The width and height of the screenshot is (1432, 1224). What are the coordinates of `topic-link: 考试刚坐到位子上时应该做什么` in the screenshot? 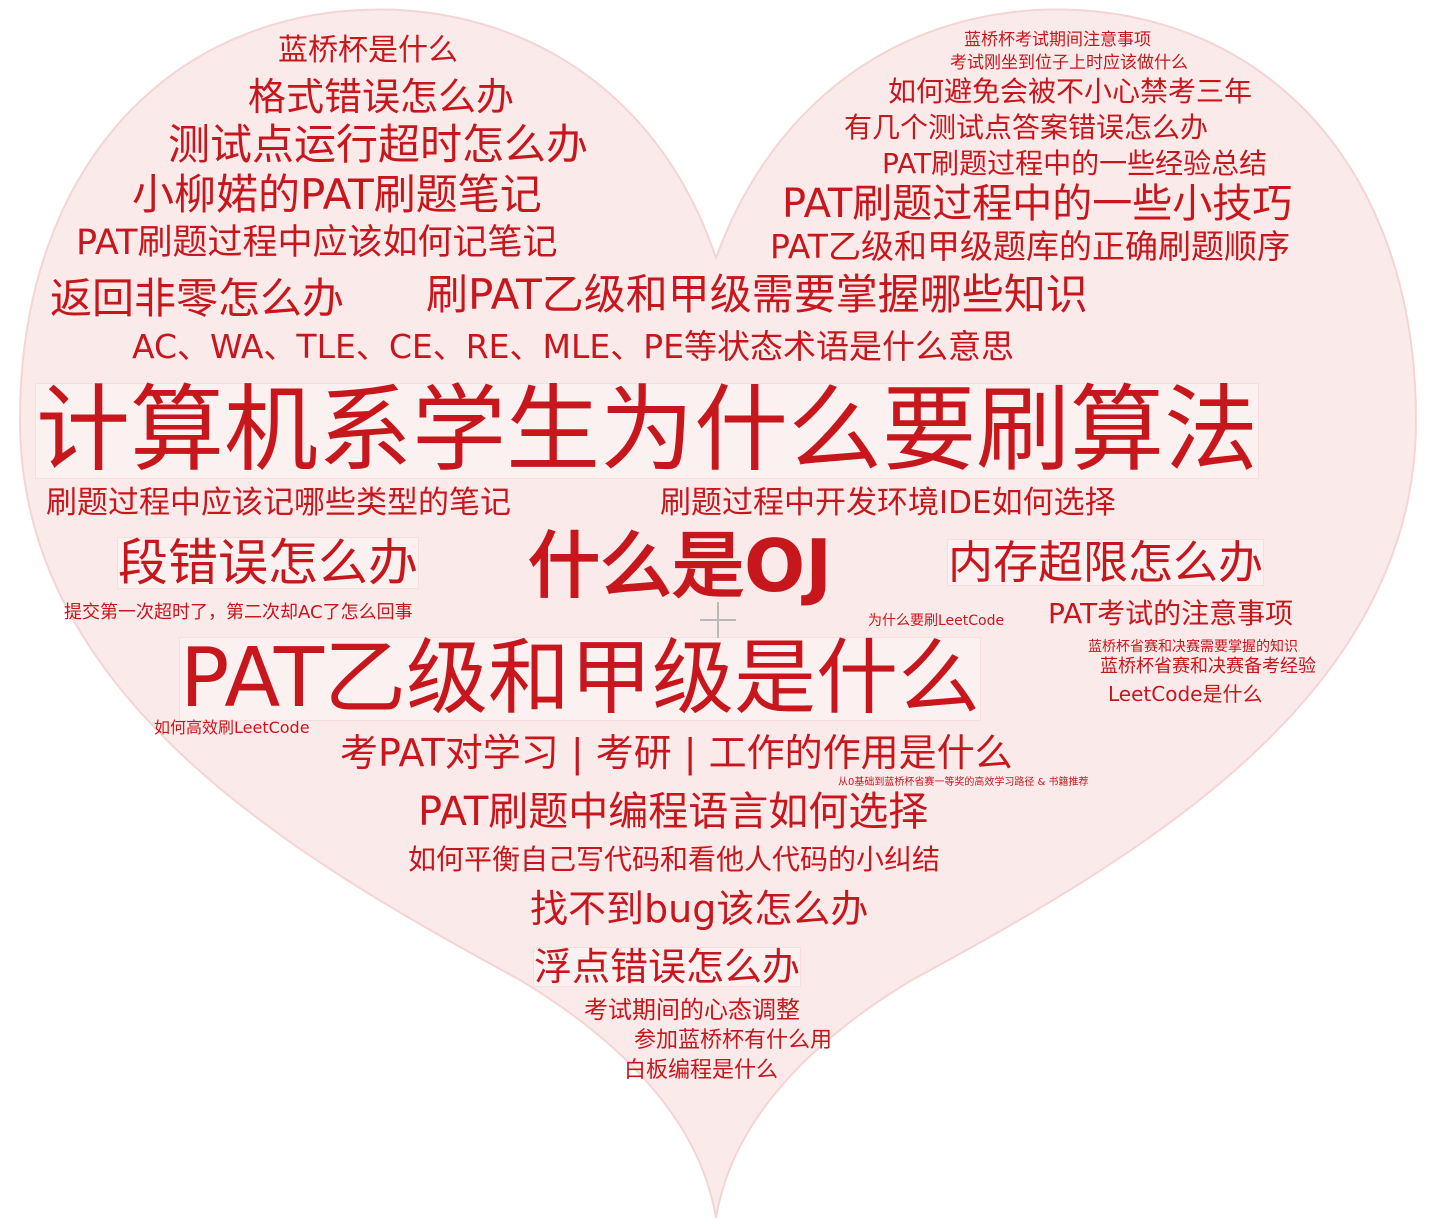 It's located at (1069, 63).